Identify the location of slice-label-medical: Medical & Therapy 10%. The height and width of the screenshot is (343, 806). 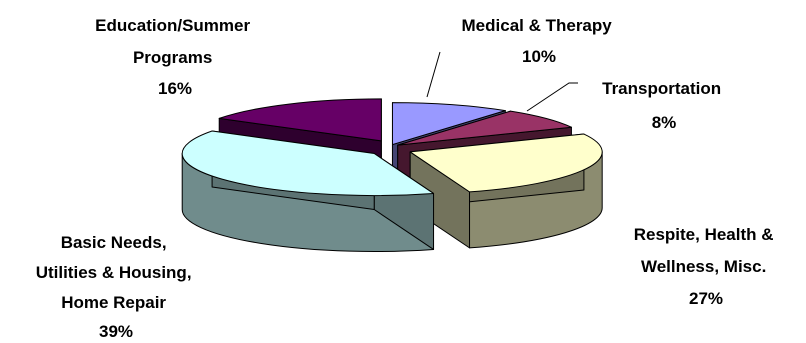
(539, 41).